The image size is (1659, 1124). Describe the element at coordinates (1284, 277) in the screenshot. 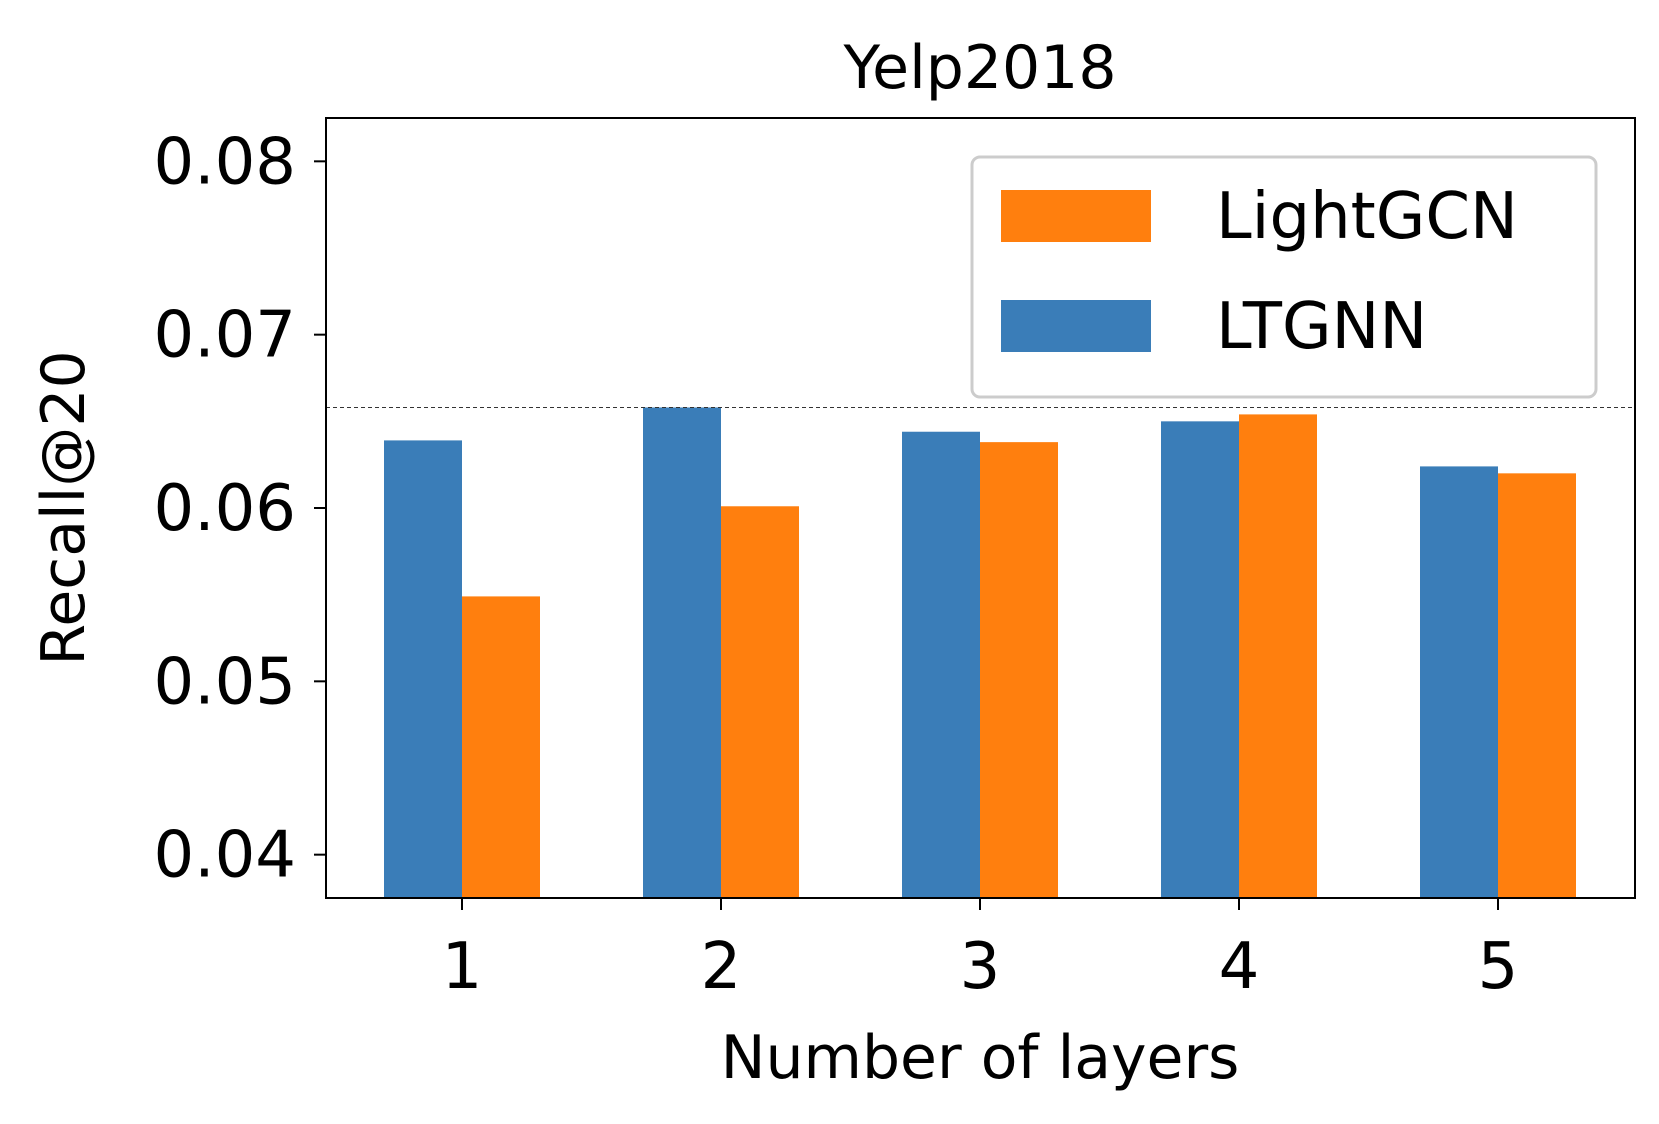

I see `legend: LightGCN LTGNN` at that location.